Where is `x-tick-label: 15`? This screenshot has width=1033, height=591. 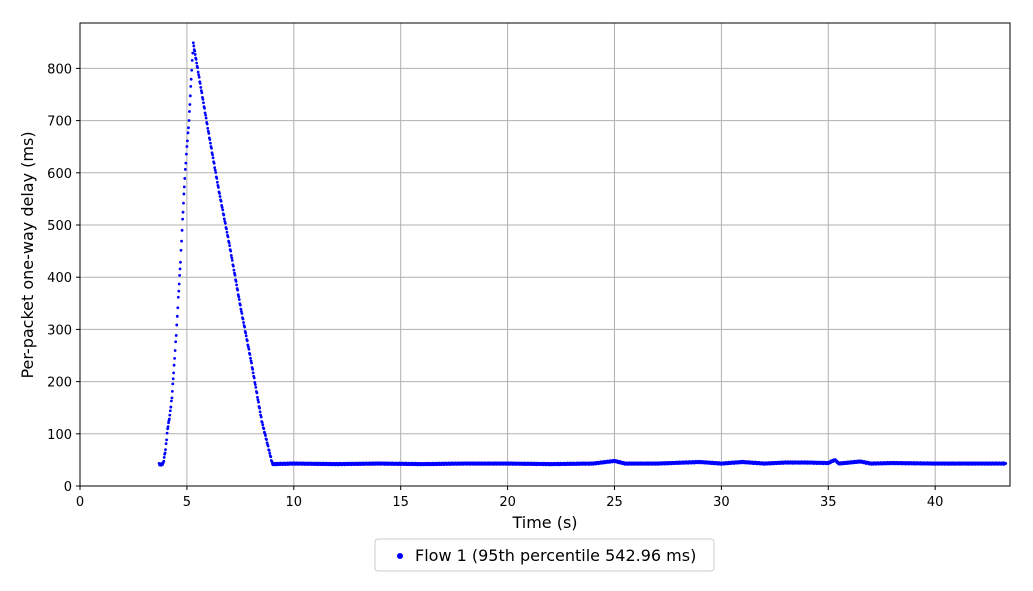
x-tick-label: 15 is located at coordinates (400, 502).